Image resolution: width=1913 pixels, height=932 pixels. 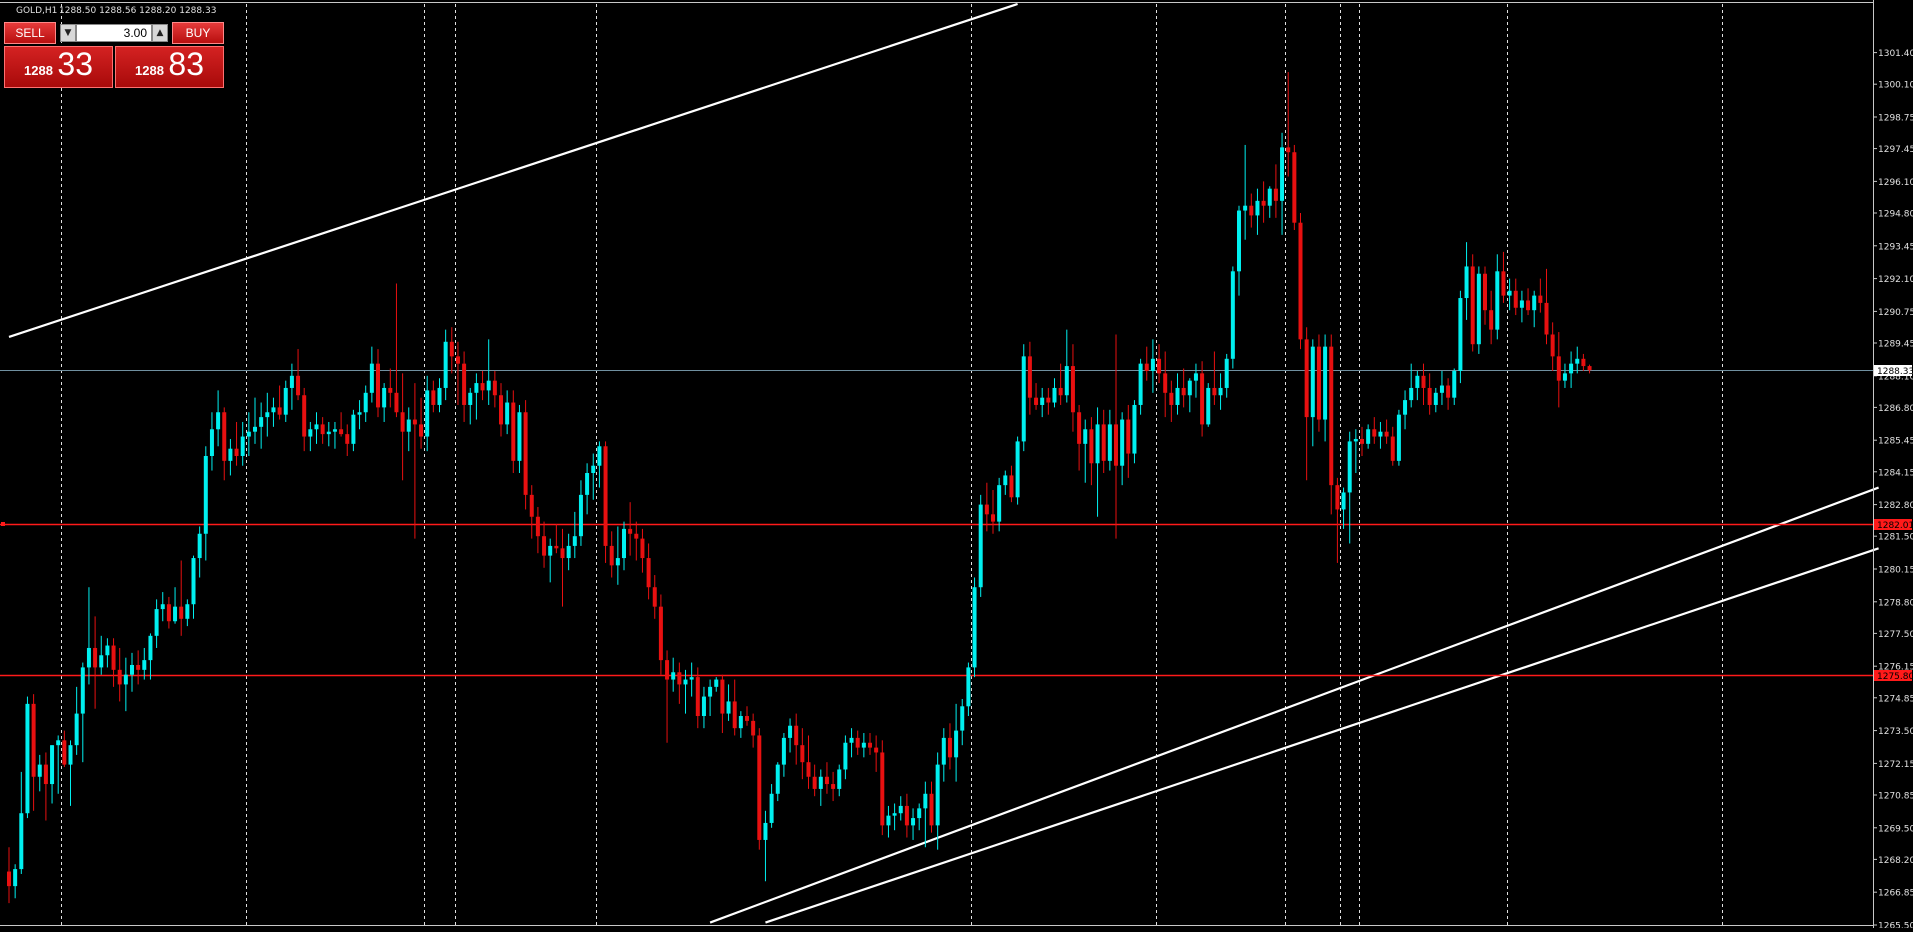 I want to click on arrow-down-icon: ▼, so click(x=68, y=33).